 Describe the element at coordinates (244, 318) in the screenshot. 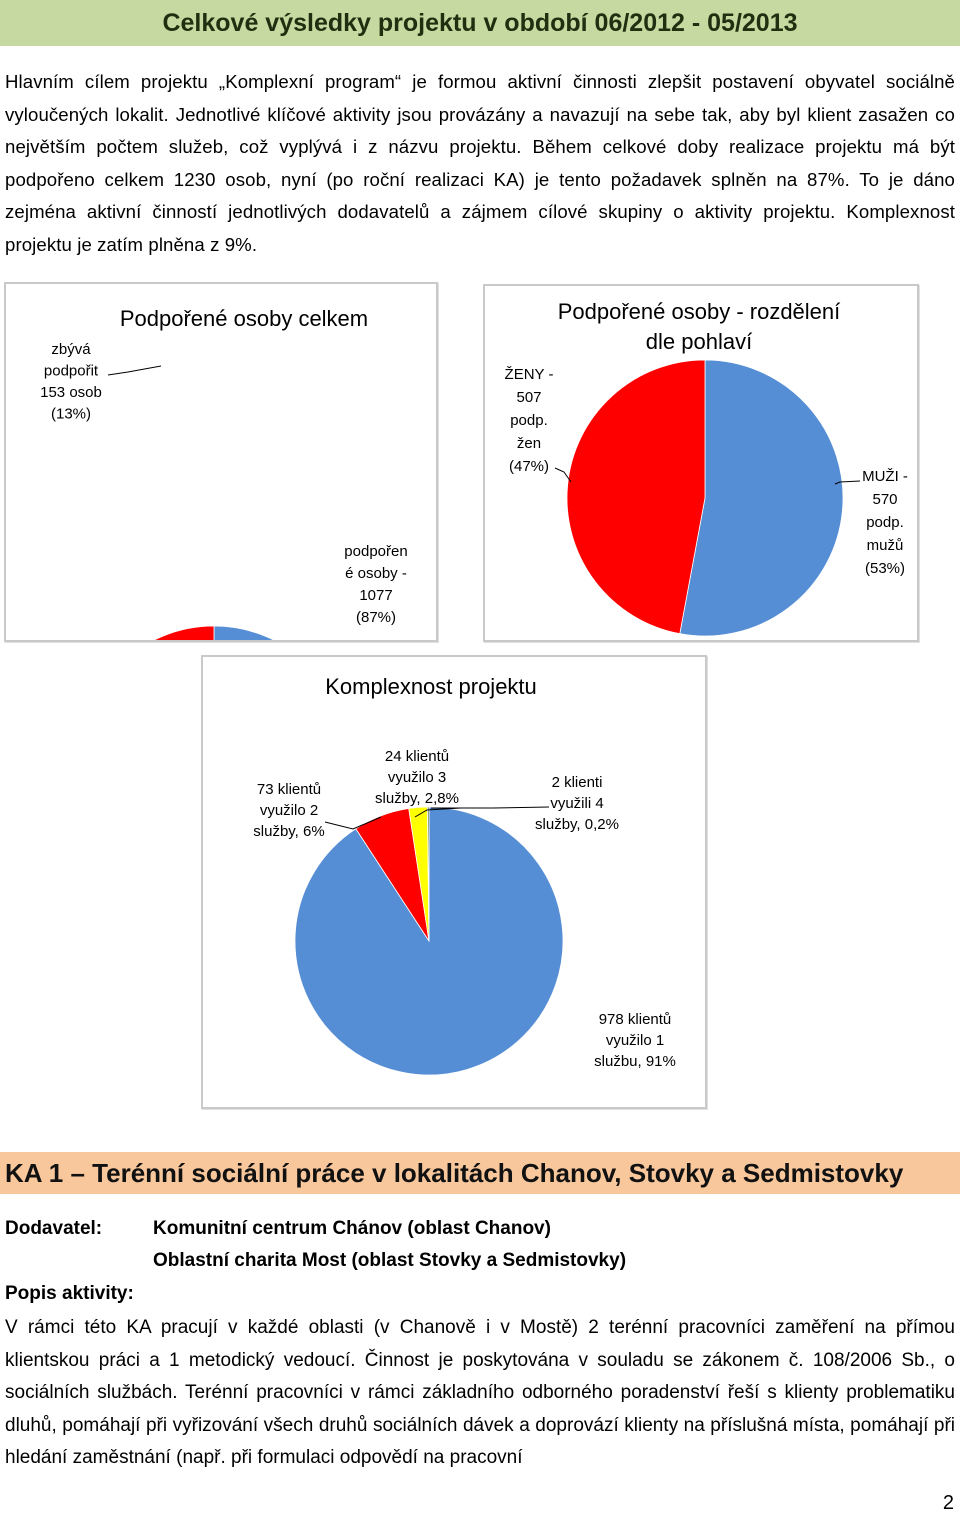

I see `chart1-title: Podpořené osoby celkem` at that location.